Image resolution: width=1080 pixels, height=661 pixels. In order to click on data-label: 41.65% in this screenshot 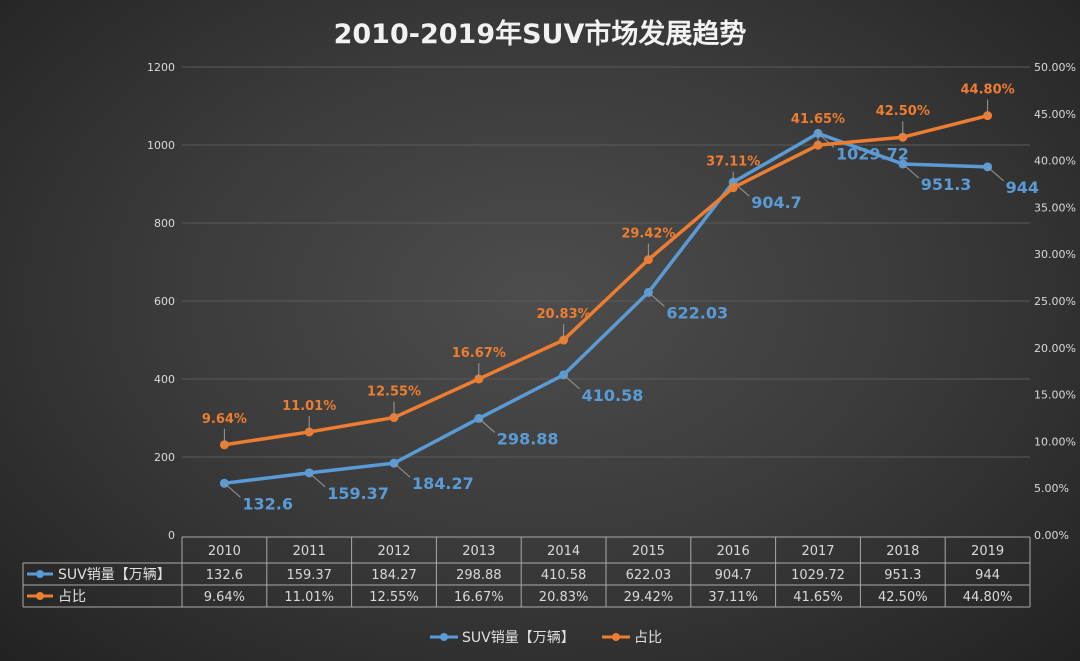, I will do `click(818, 119)`.